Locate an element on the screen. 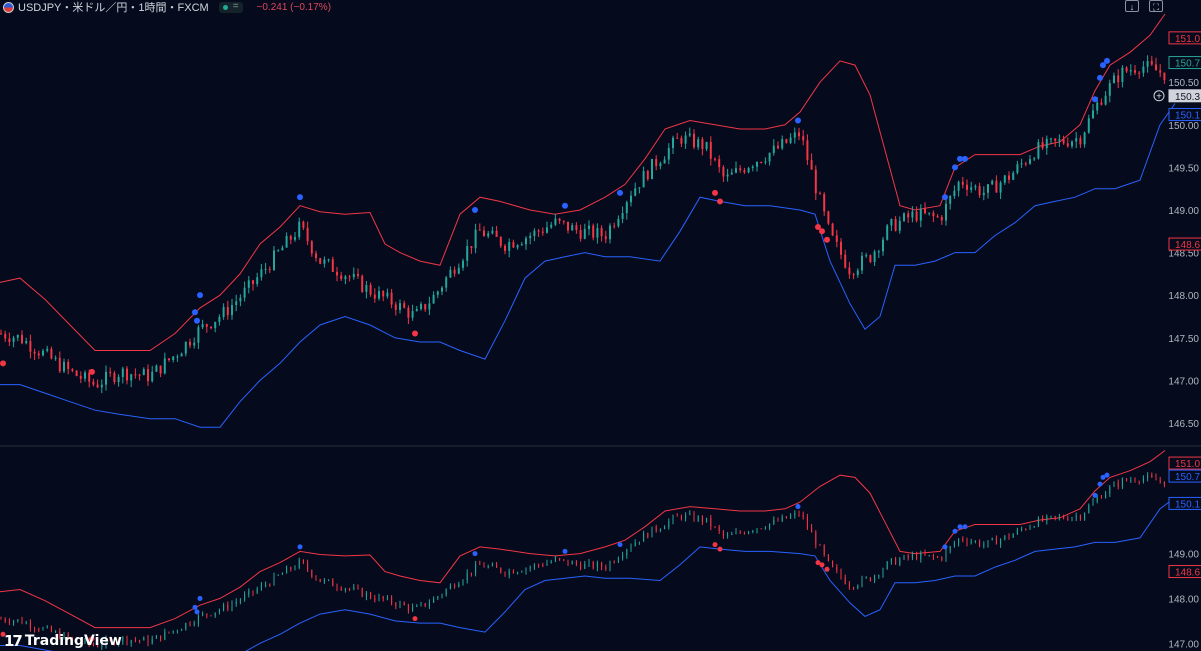  signal-down-marker is located at coordinates (720, 549).